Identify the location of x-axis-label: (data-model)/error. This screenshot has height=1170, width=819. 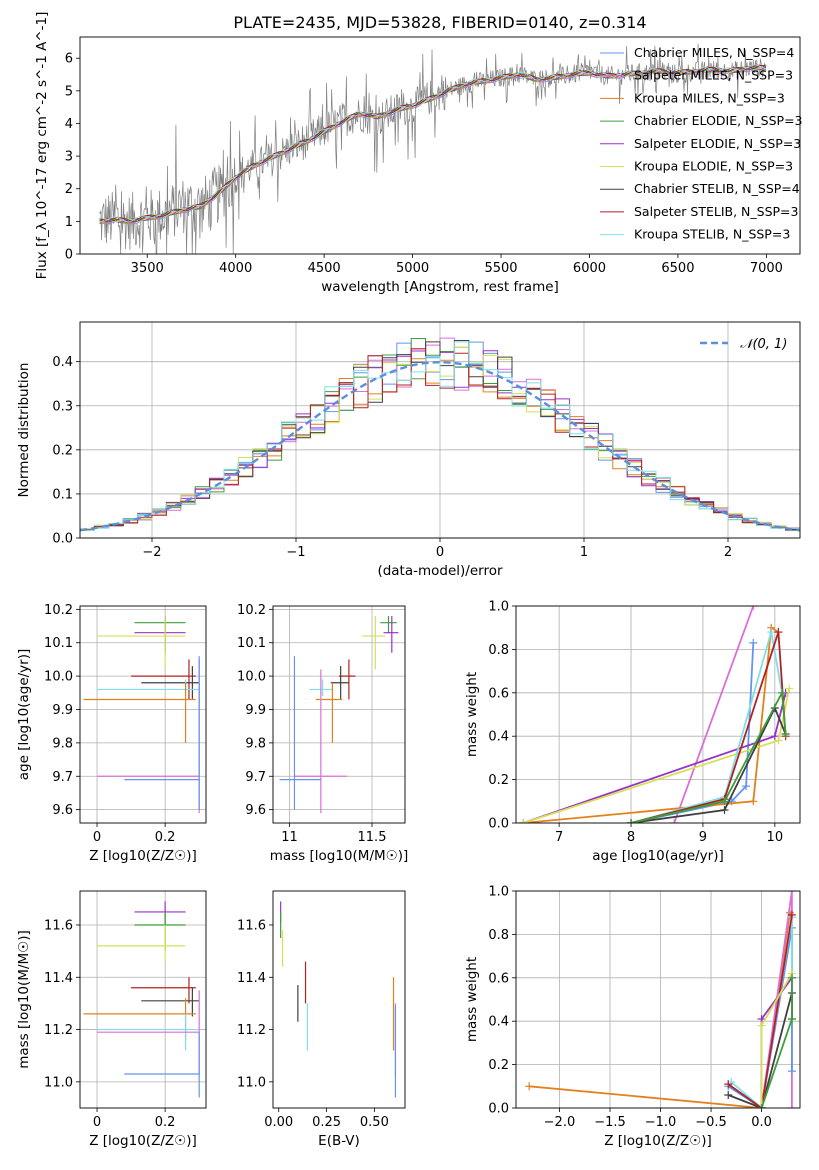
(440, 571).